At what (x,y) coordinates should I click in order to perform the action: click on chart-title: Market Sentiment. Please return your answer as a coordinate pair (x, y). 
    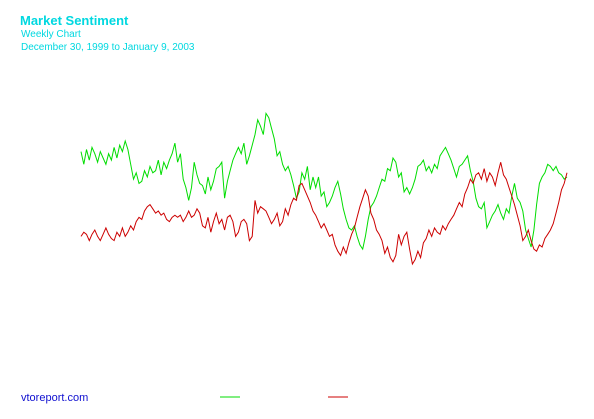
    Looking at the image, I should click on (74, 20).